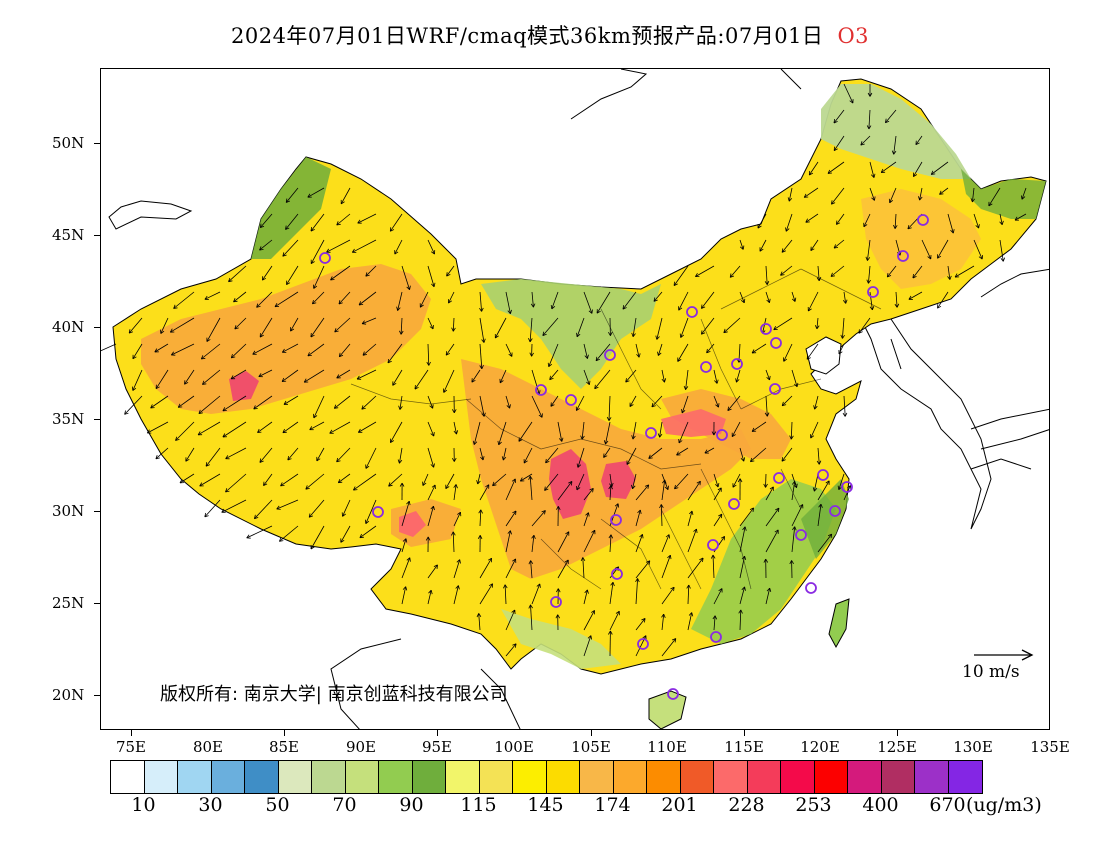 This screenshot has height=850, width=1100. I want to click on zone-tibet-high, so click(412, 524).